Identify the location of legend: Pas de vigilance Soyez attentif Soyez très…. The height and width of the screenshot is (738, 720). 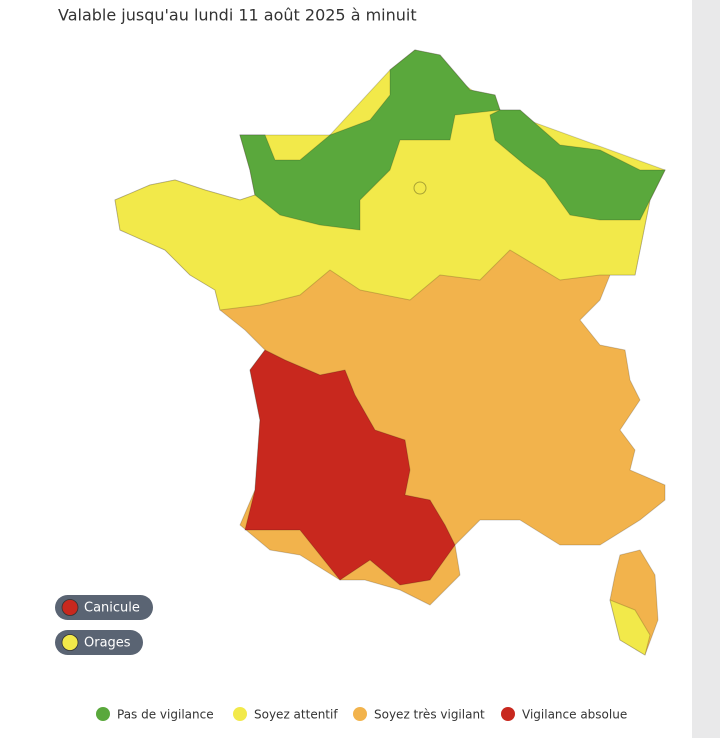
(361, 714).